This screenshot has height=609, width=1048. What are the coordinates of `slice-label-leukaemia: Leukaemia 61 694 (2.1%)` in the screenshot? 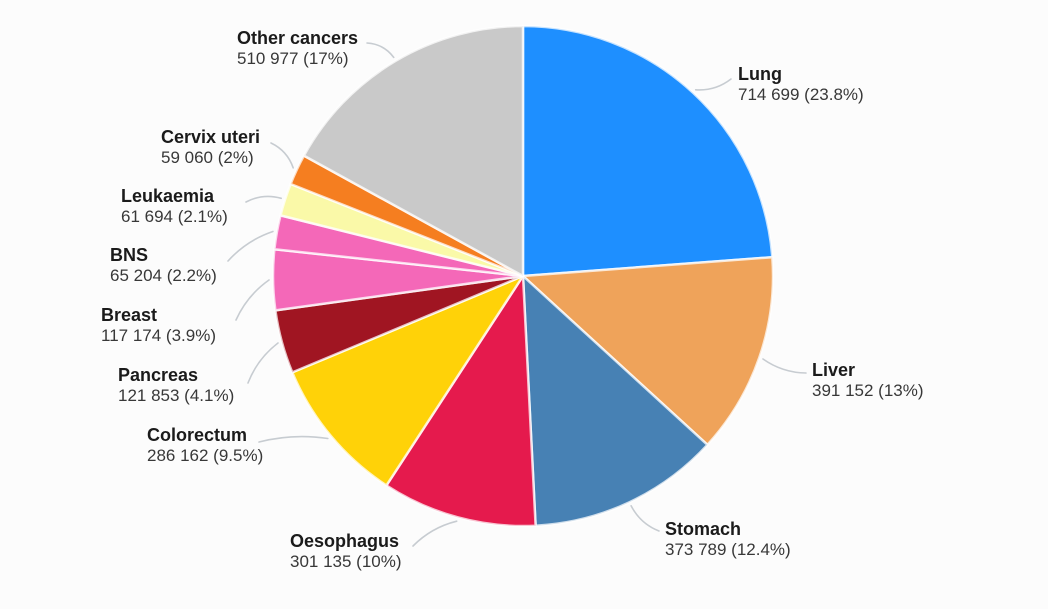 It's located at (174, 206).